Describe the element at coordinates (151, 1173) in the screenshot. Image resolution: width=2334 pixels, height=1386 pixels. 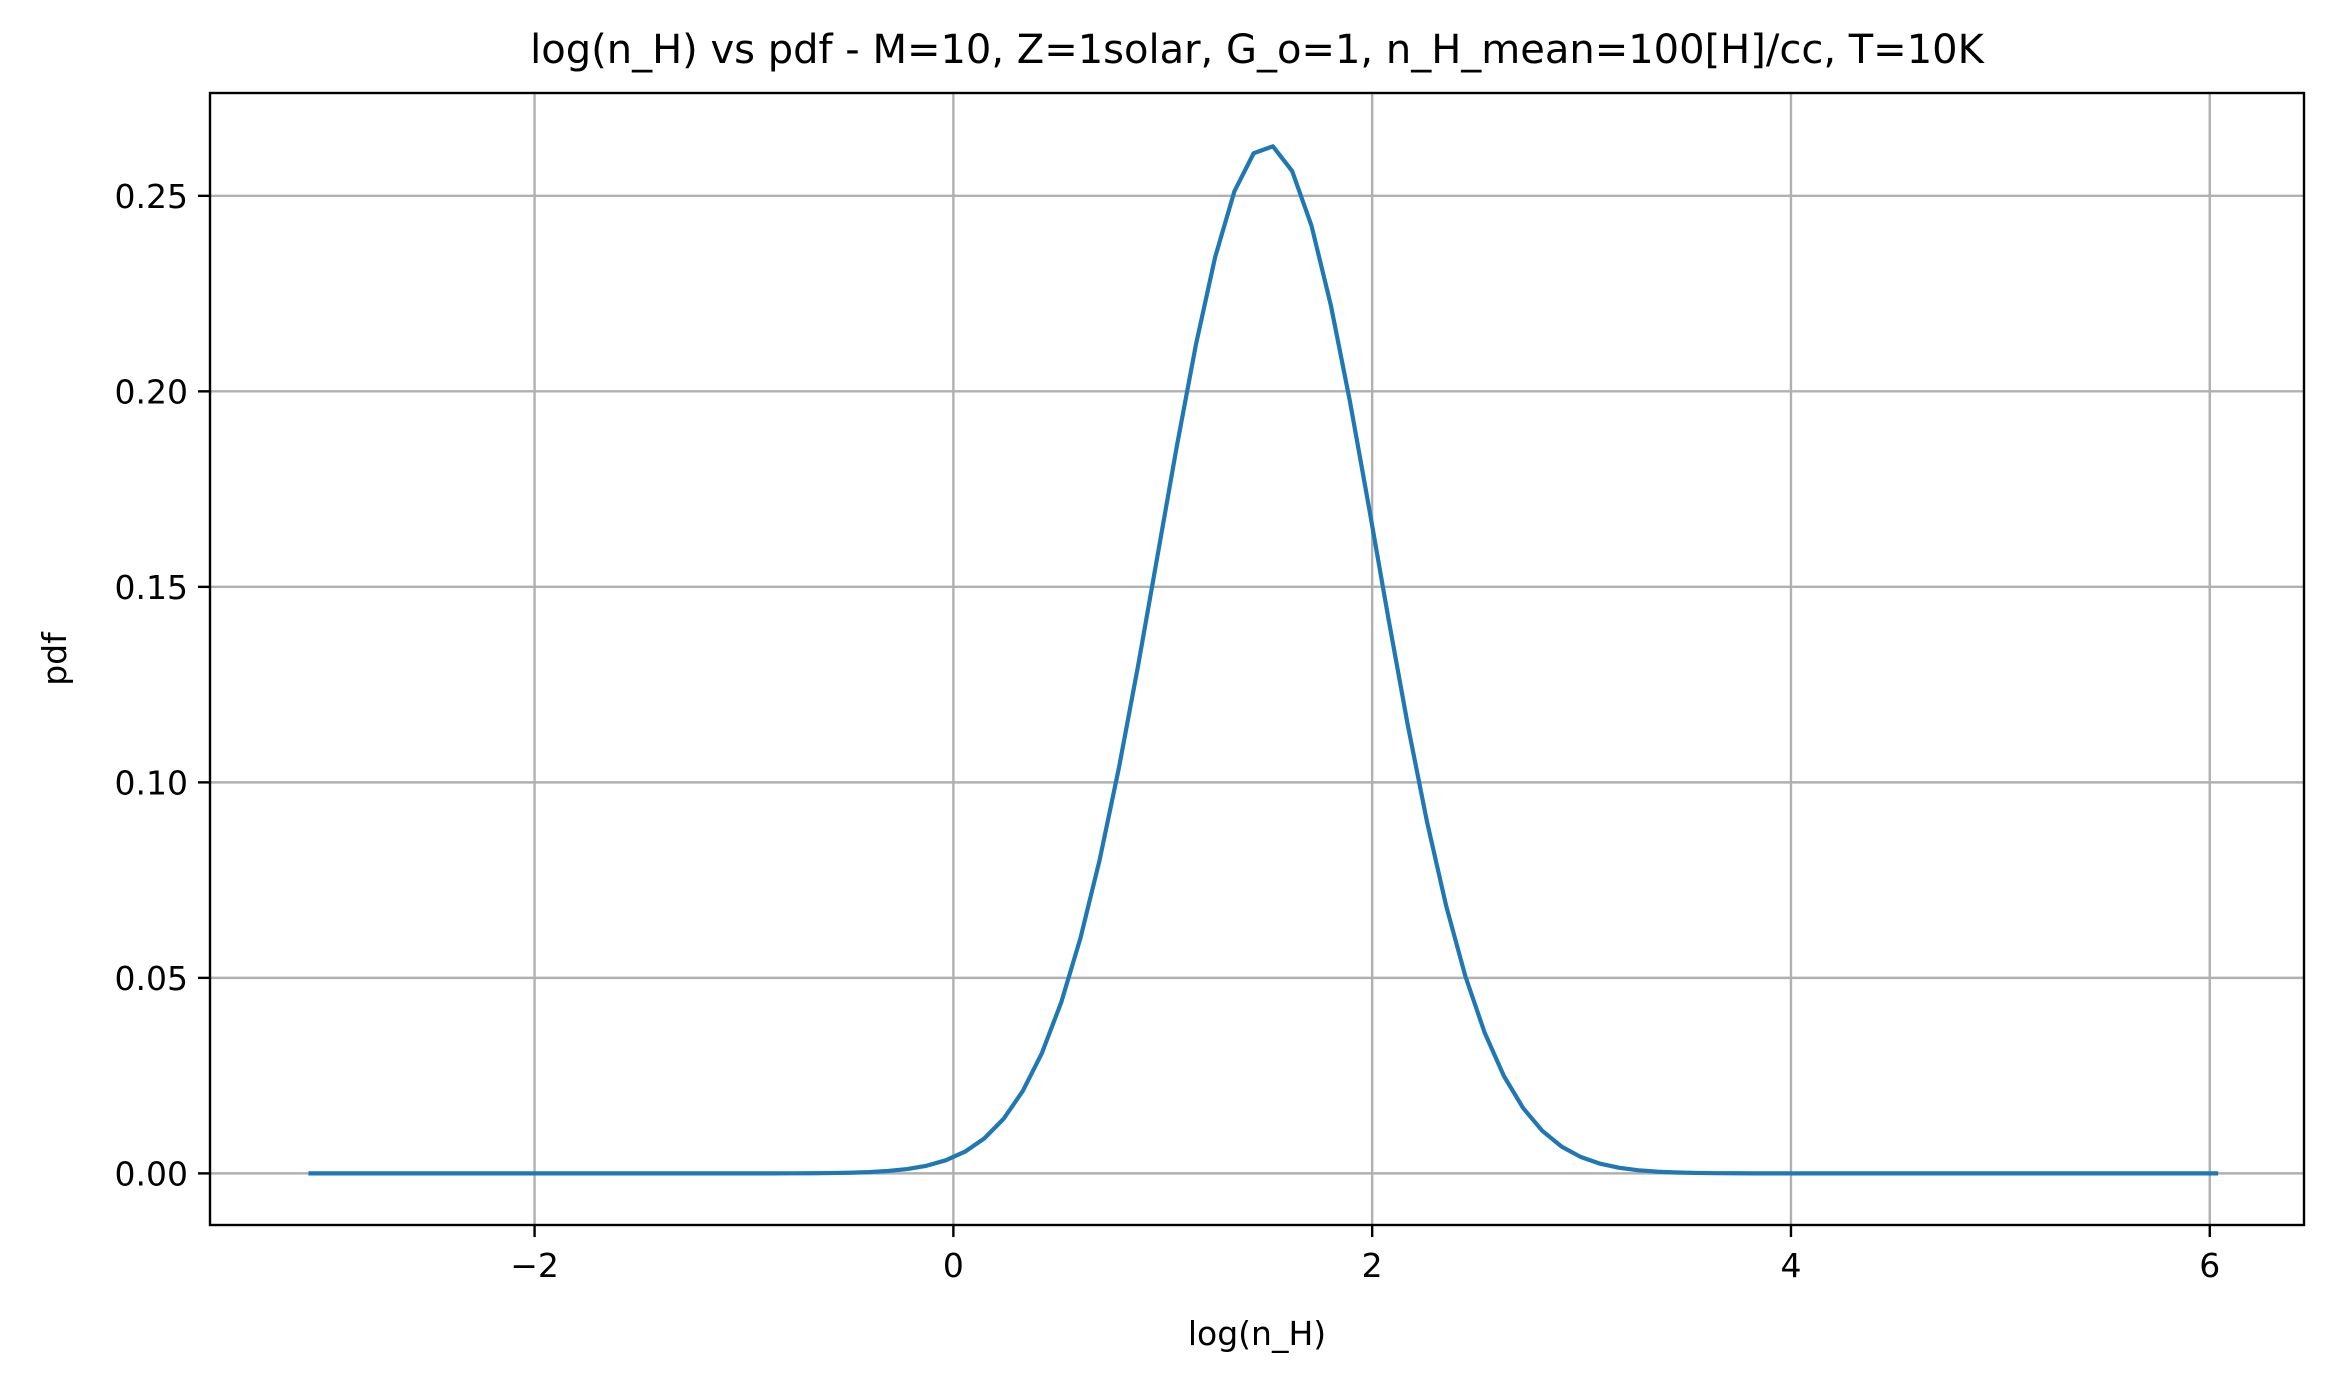
I see `y-tick-label: 0.00` at that location.